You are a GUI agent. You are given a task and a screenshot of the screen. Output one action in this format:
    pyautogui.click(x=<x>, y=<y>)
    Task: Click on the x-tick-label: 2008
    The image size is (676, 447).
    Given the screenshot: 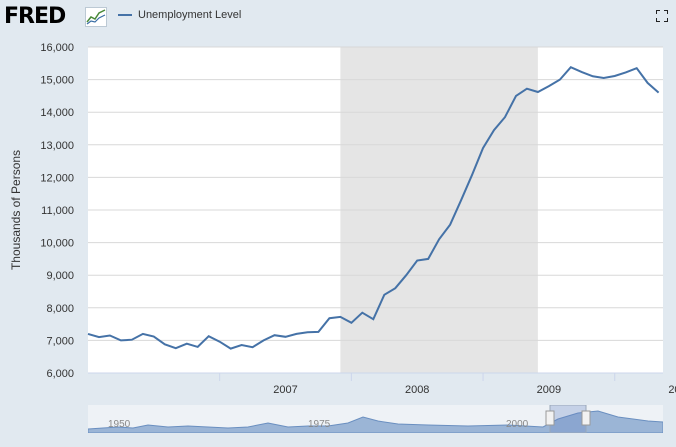 What is the action you would take?
    pyautogui.click(x=417, y=390)
    